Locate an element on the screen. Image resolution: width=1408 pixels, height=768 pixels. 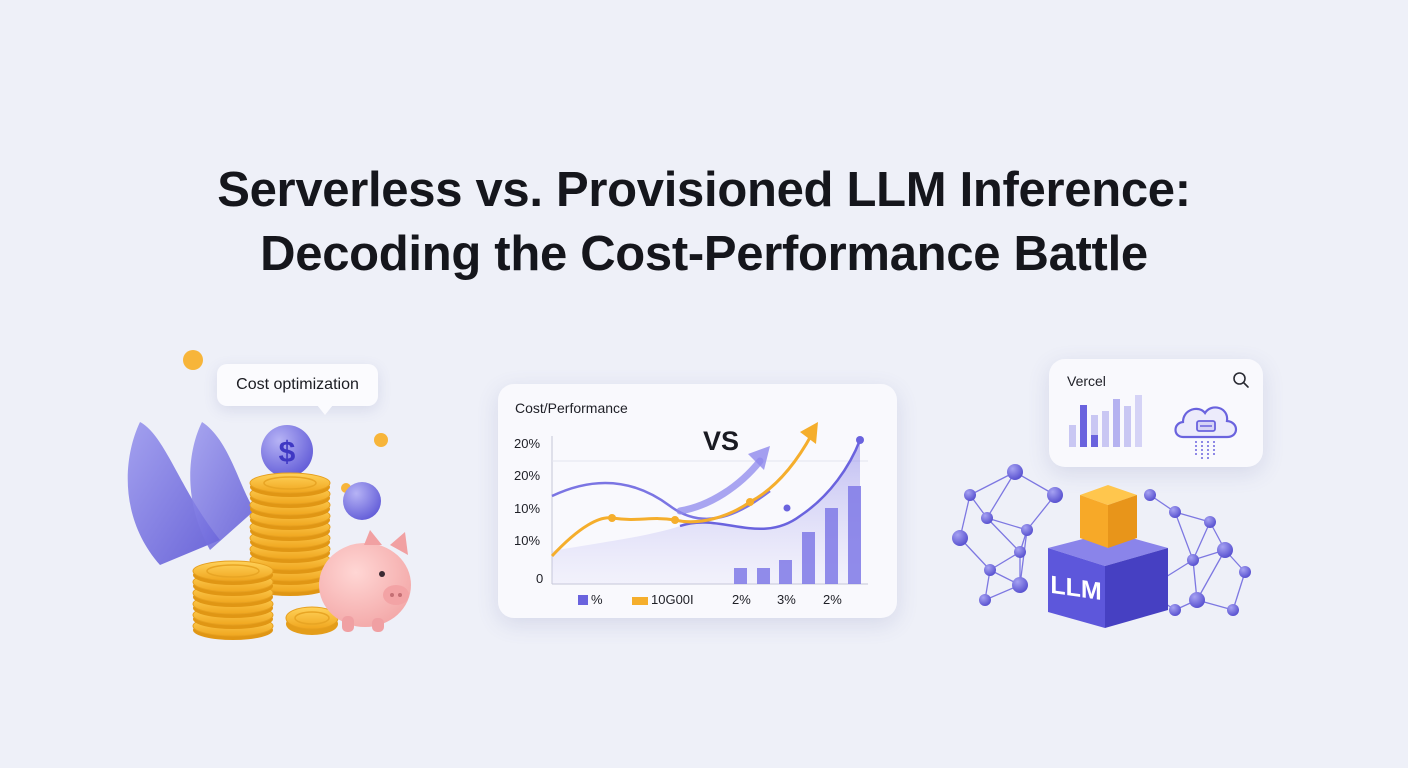
llm-network-illustration: LLM is located at coordinates (1101, 546).